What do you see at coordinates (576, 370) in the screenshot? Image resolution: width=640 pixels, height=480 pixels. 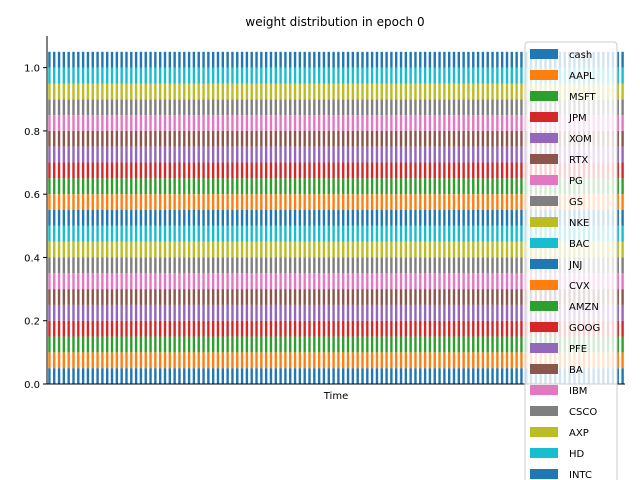 I see `legend-label: BA` at bounding box center [576, 370].